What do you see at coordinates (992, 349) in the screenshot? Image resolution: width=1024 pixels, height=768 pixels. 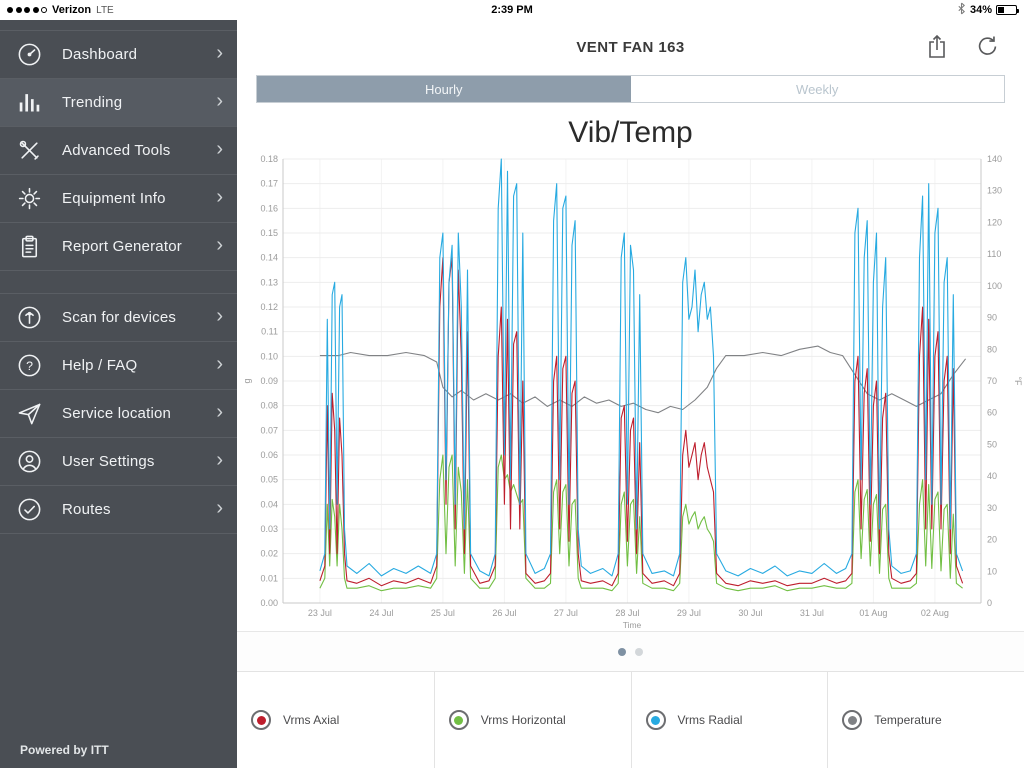 I see `svg-text: 80` at bounding box center [992, 349].